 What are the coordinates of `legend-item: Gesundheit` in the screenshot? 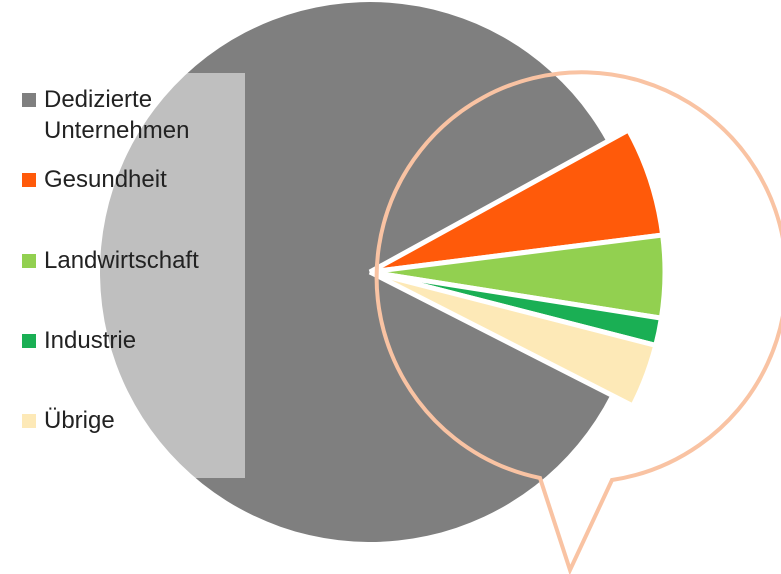 It's located at (125, 179).